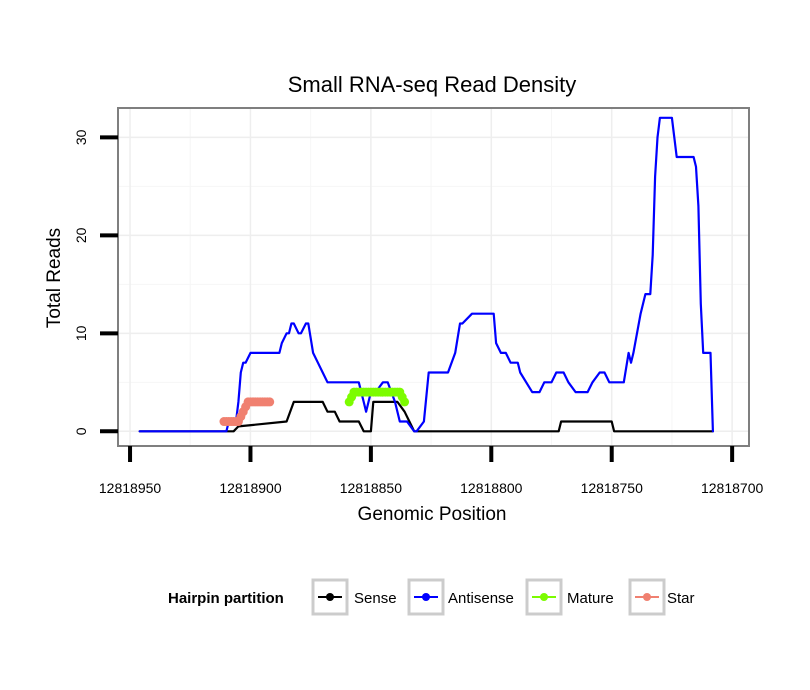 The image size is (810, 690). Describe the element at coordinates (681, 598) in the screenshot. I see `legend-label: Star` at that location.